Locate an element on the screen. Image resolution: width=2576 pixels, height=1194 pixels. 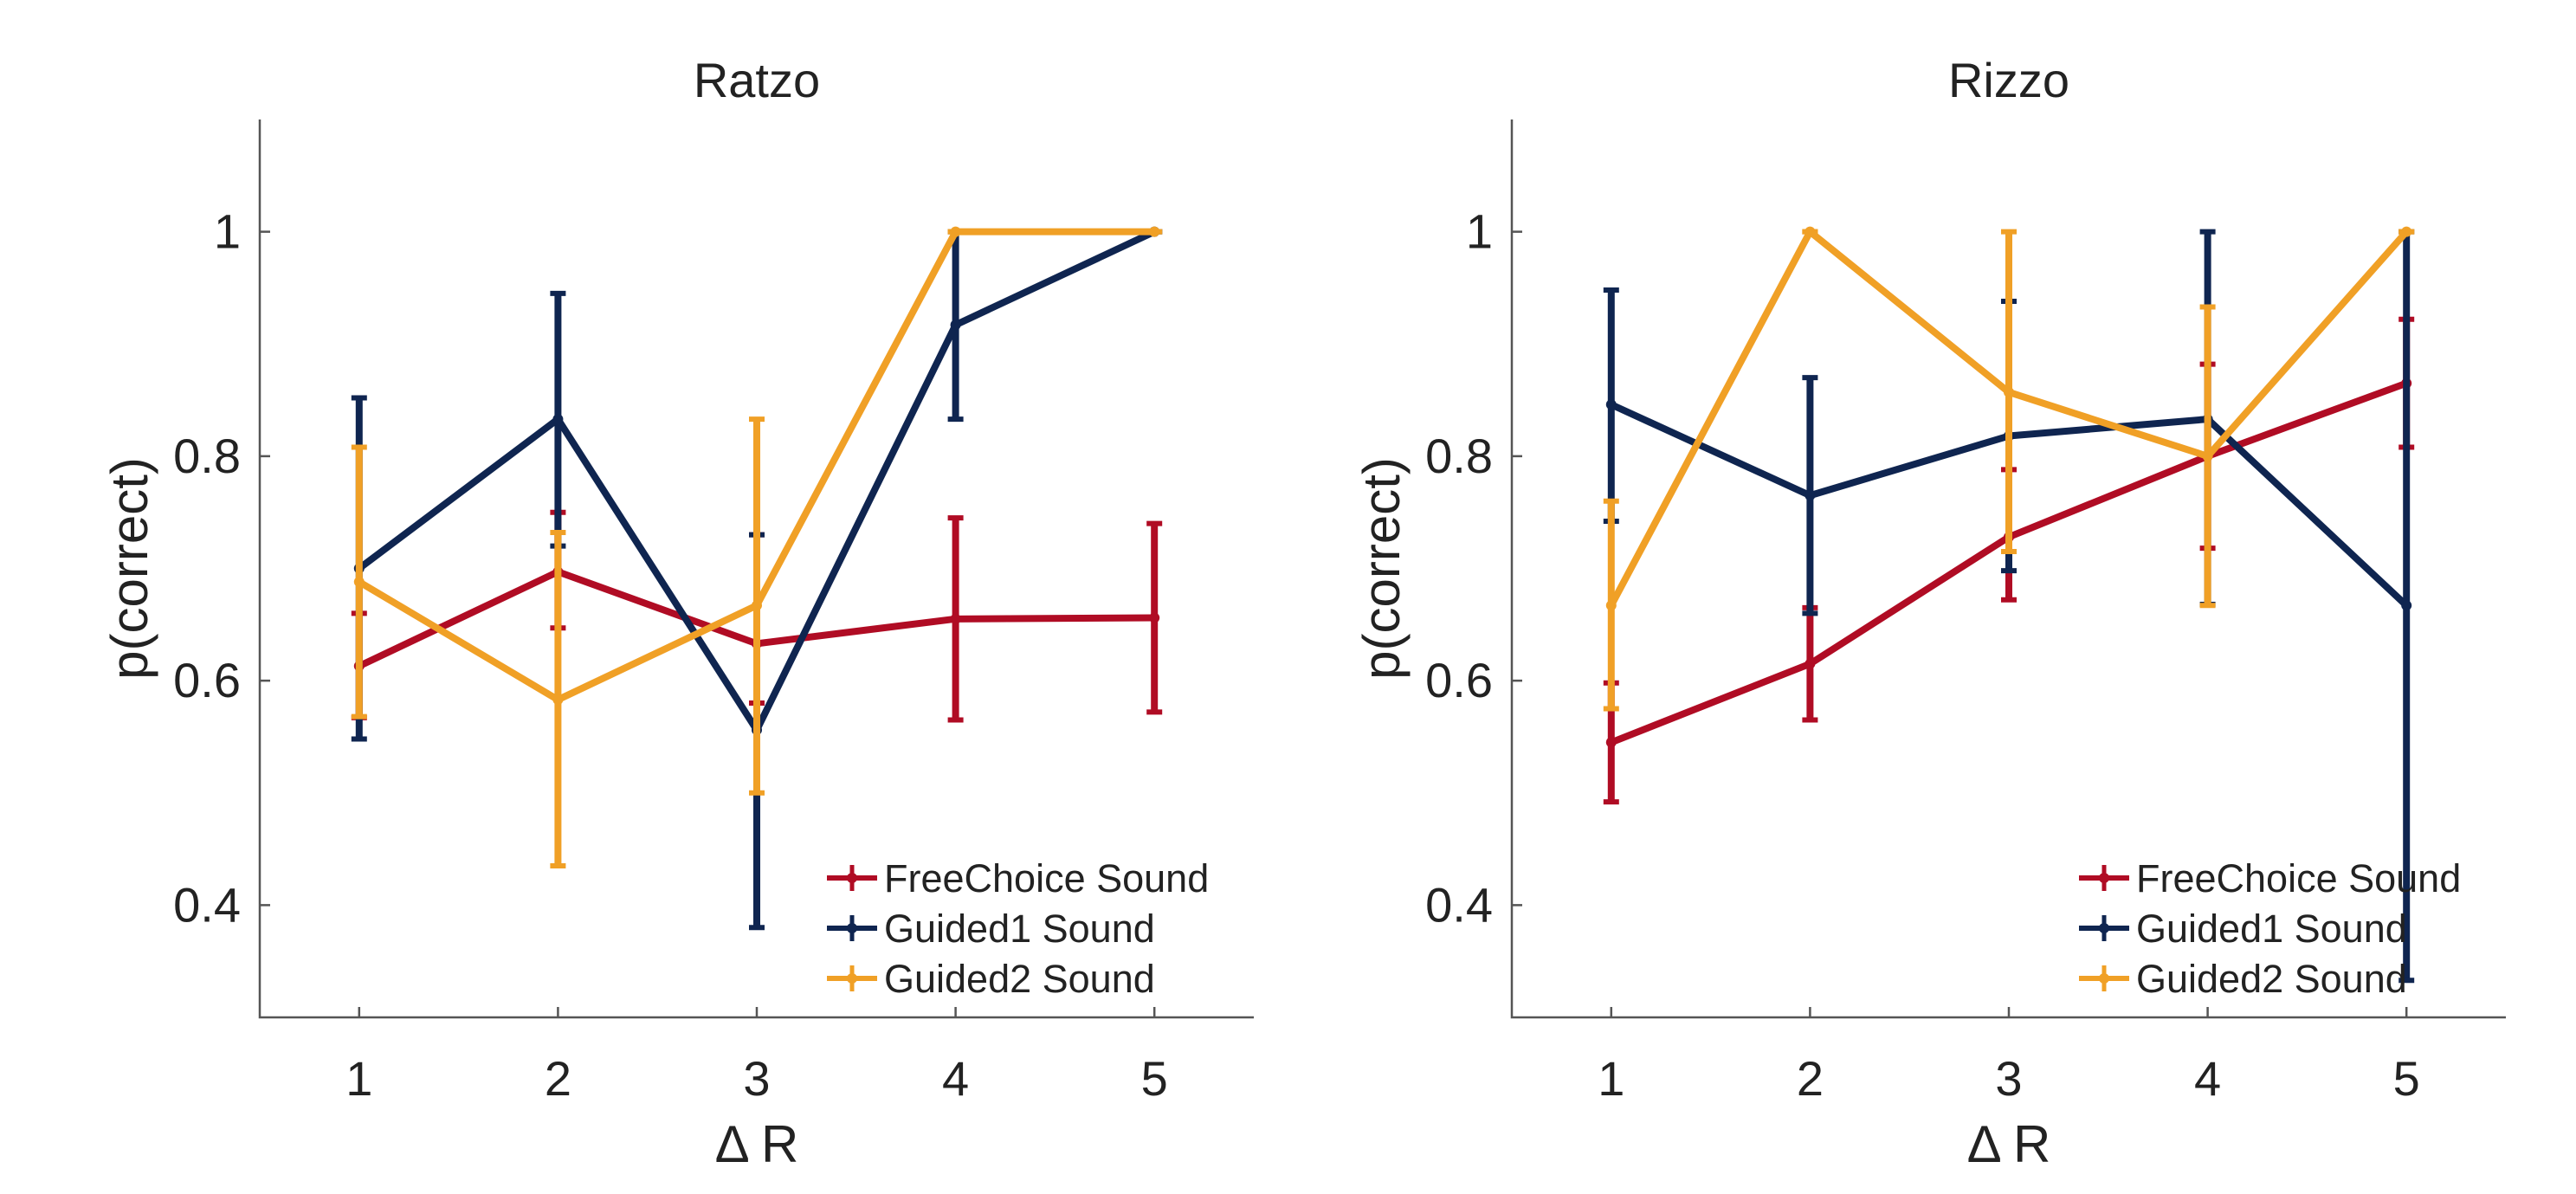
chart-title: Ratzo is located at coordinates (757, 80).